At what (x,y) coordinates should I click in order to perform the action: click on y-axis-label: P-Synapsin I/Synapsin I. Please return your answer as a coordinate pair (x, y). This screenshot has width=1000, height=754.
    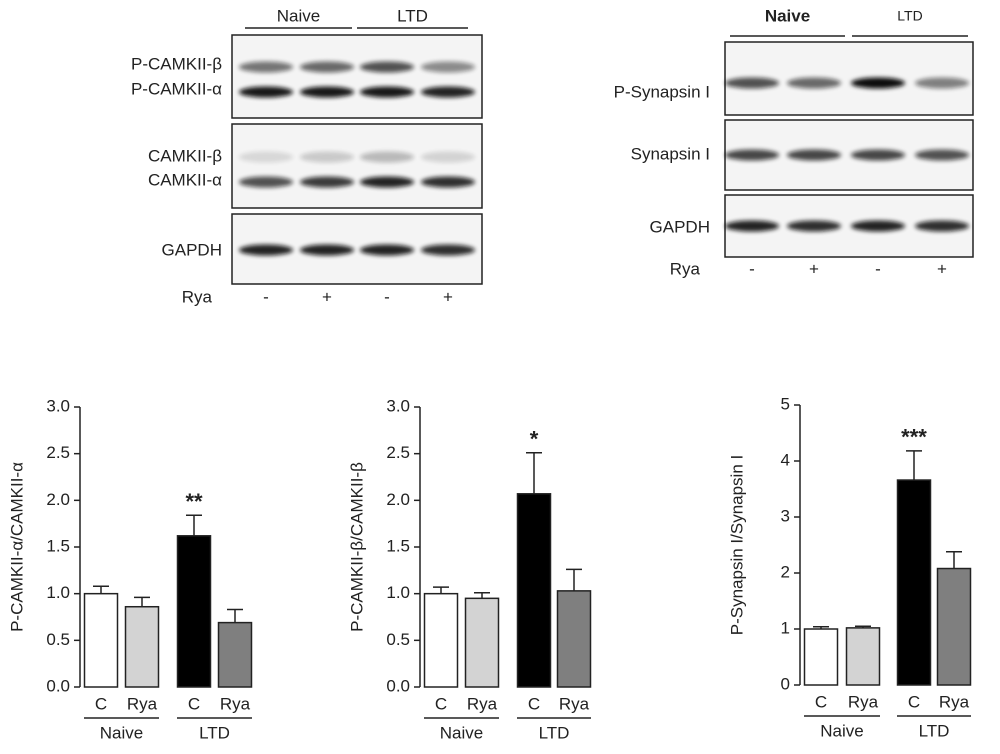
    Looking at the image, I should click on (736, 545).